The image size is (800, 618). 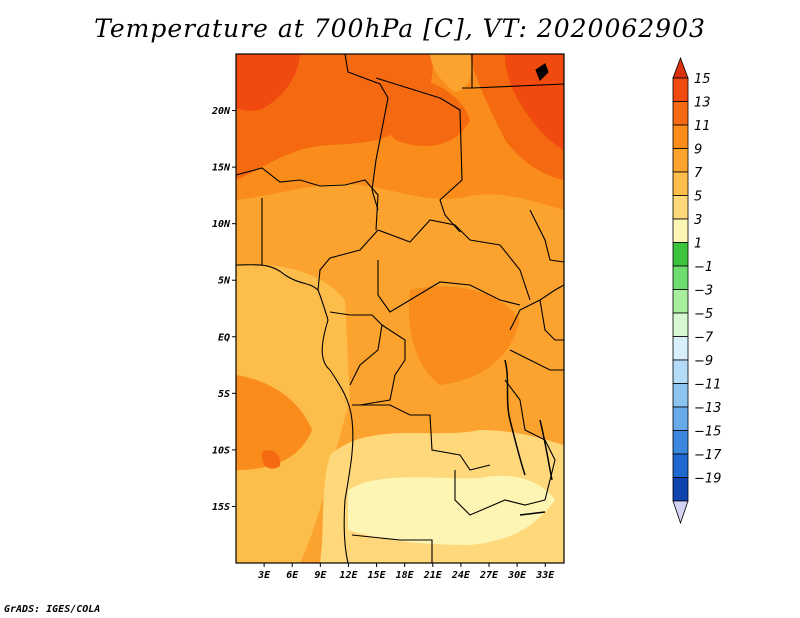 I want to click on lake-kariba, so click(x=532, y=513).